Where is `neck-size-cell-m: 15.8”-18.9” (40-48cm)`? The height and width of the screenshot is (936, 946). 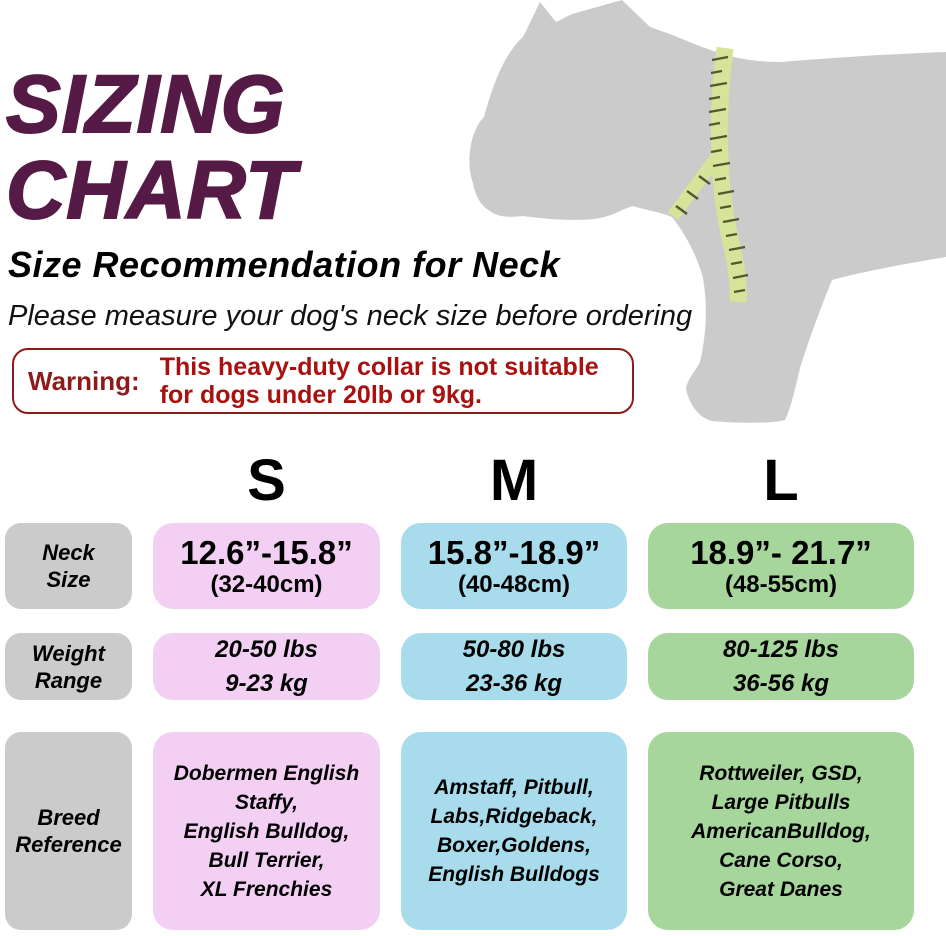
neck-size-cell-m: 15.8”-18.9” (40-48cm) is located at coordinates (514, 566).